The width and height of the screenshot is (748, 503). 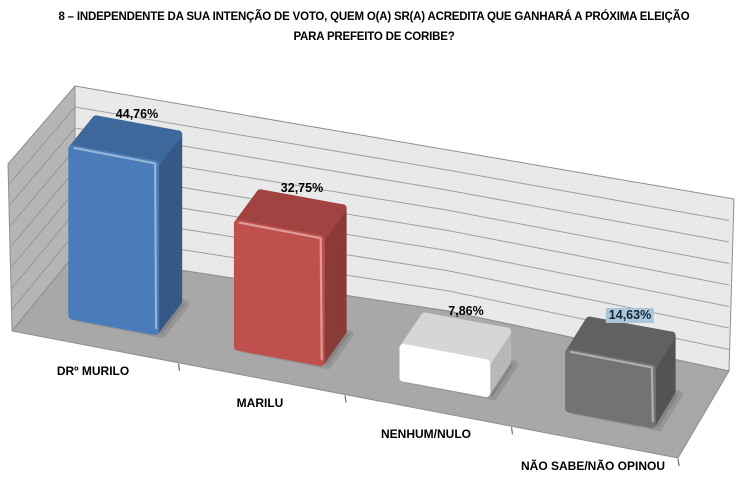 I want to click on value-label-dr-murilo: 44,76%, so click(x=137, y=114).